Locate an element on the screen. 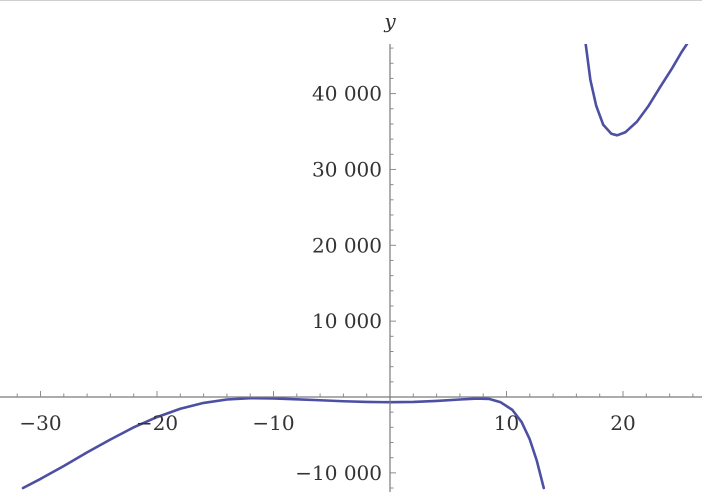  y-tick-label: 20 000 is located at coordinates (347, 245).